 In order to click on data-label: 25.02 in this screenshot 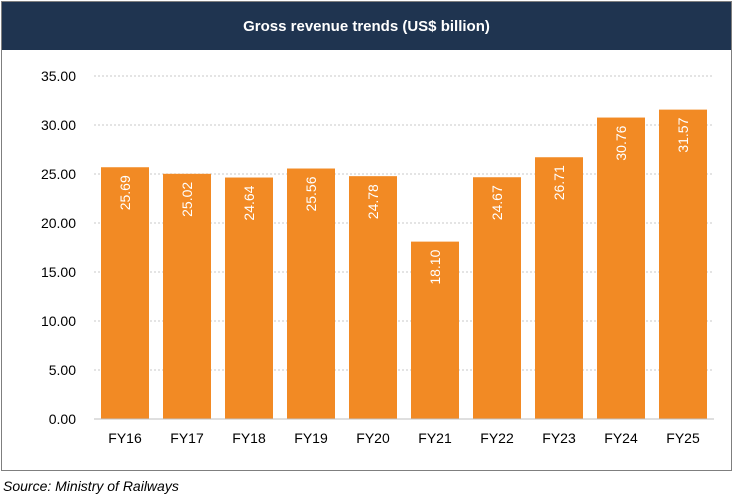, I will do `click(187, 199)`.